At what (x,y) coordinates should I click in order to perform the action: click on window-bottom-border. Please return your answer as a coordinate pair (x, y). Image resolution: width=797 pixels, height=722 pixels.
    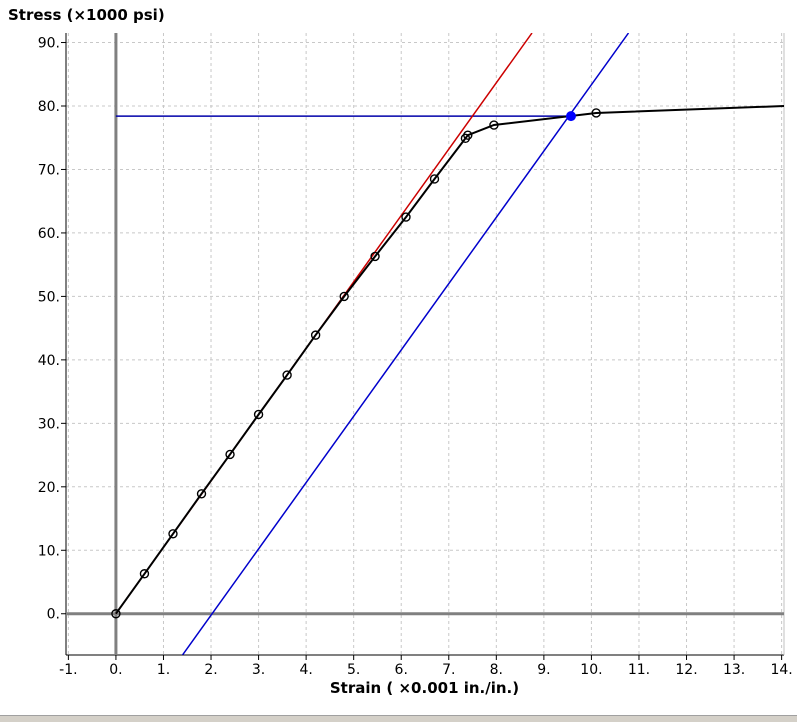
    Looking at the image, I should click on (398, 718).